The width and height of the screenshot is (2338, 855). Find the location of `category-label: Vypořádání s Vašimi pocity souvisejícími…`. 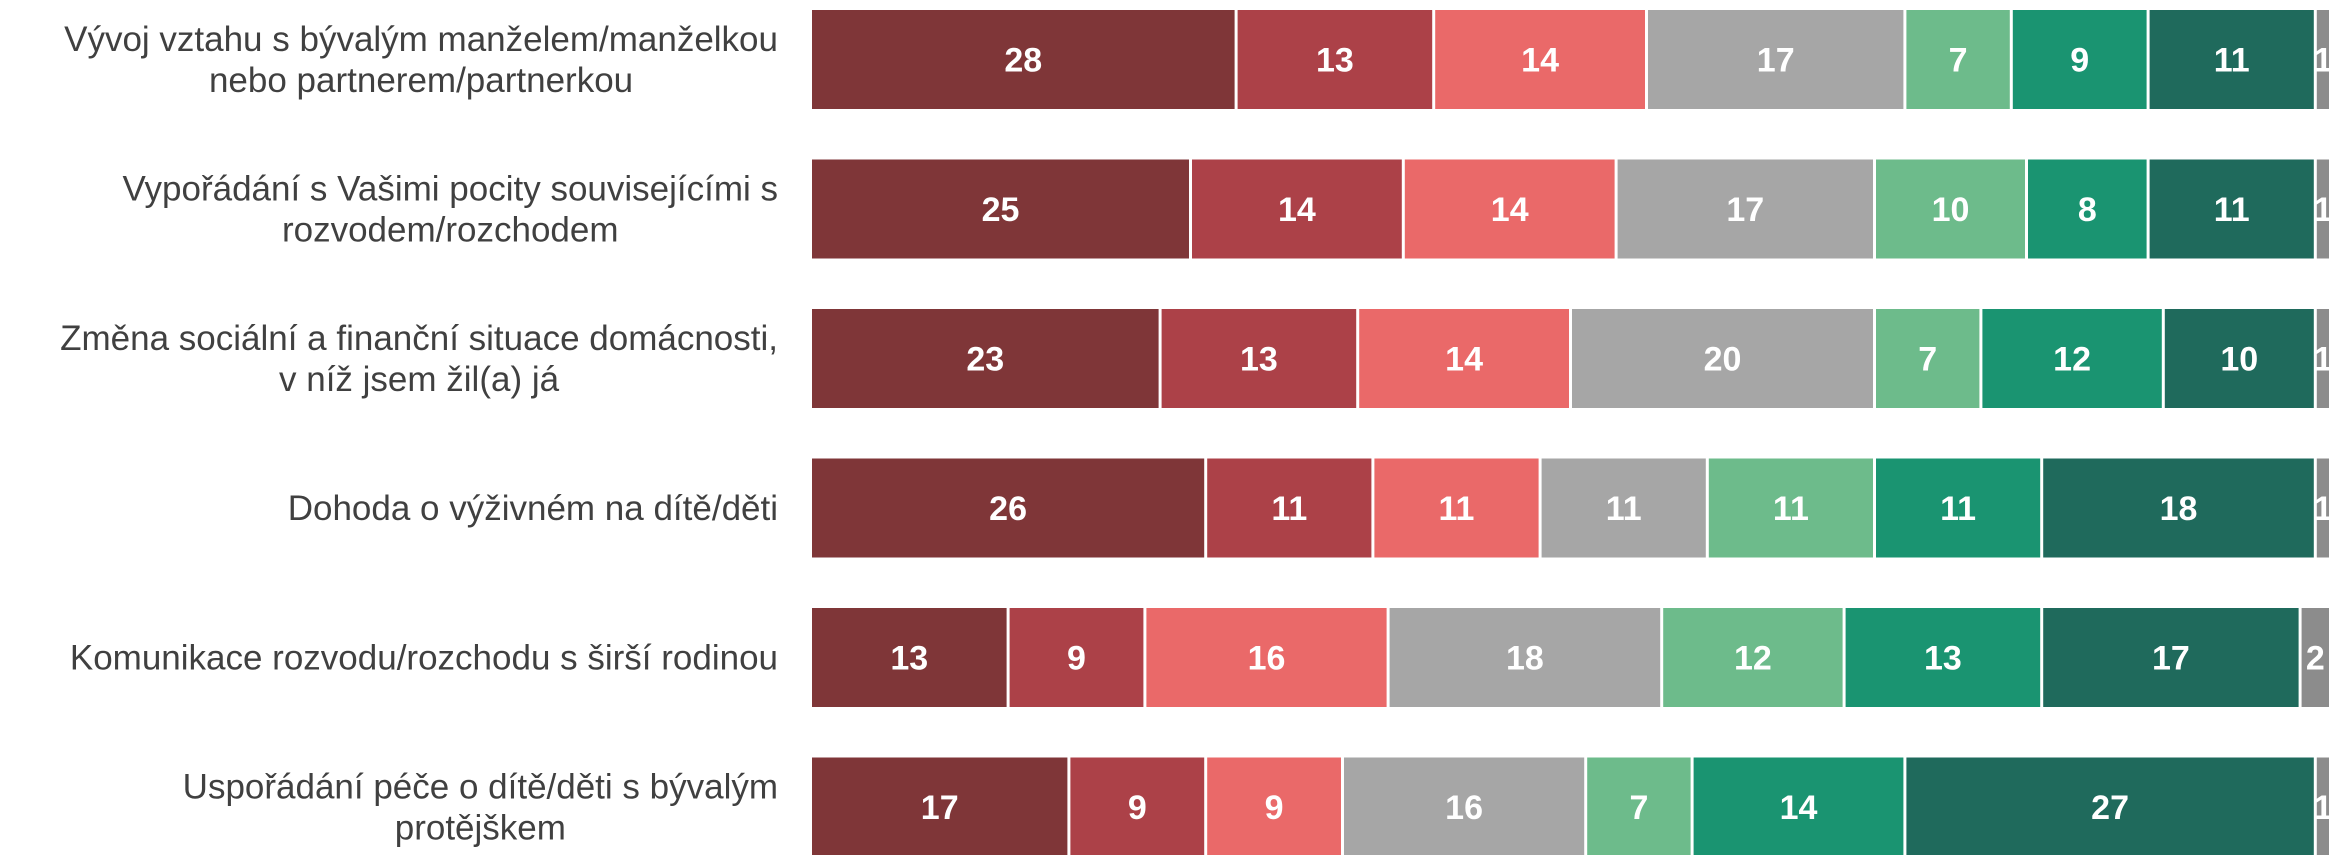

category-label: Vypořádání s Vašimi pocity souvisejícími… is located at coordinates (450, 210).